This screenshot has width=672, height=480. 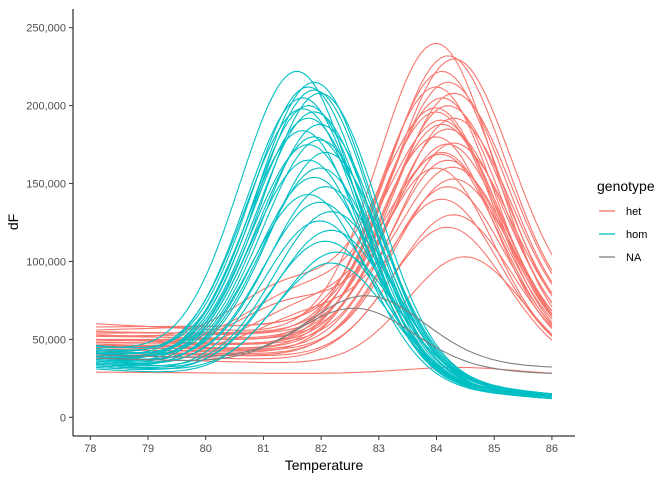 I want to click on y-tick-label: 100,000, so click(x=46, y=262).